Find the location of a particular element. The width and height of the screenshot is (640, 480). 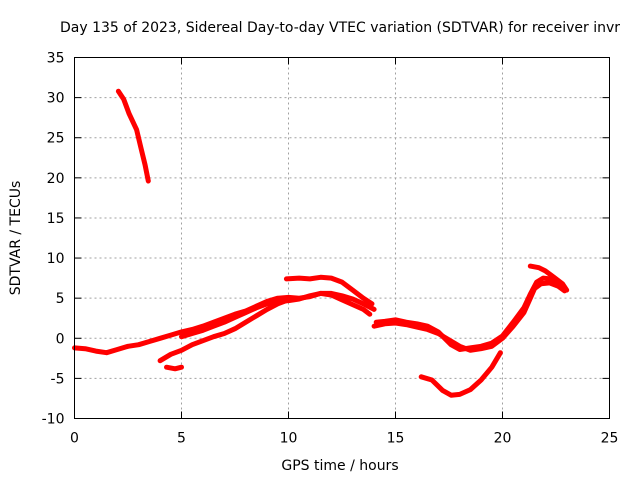

x-tick-label: 5 is located at coordinates (181, 439).